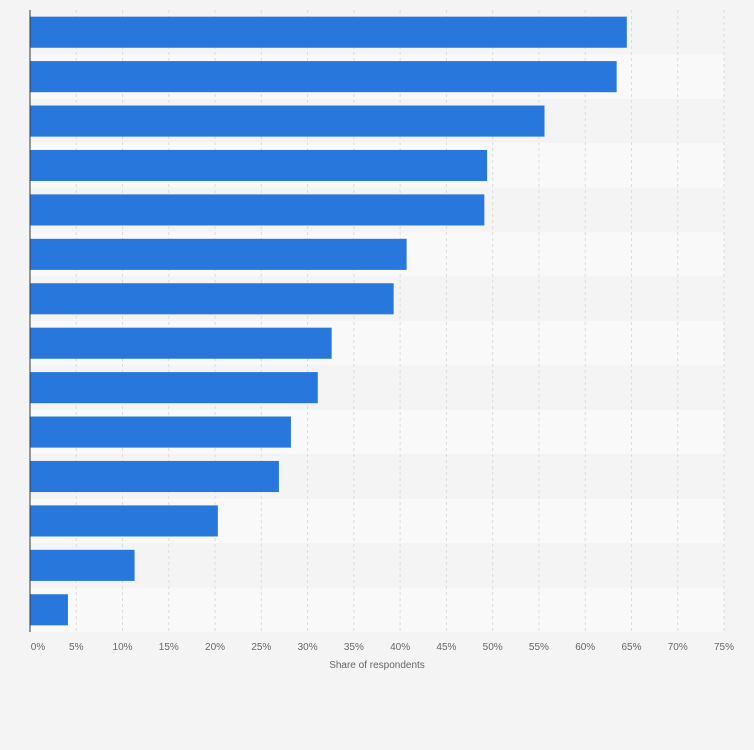 This screenshot has height=750, width=754. Describe the element at coordinates (76, 647) in the screenshot. I see `x-tick-label: 5%` at that location.